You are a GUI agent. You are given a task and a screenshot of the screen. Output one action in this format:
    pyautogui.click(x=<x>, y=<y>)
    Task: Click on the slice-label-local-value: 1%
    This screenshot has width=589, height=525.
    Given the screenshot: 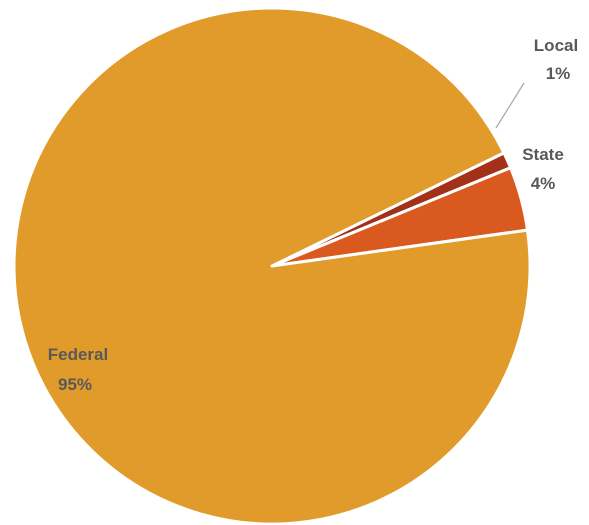 What is the action you would take?
    pyautogui.click(x=558, y=73)
    